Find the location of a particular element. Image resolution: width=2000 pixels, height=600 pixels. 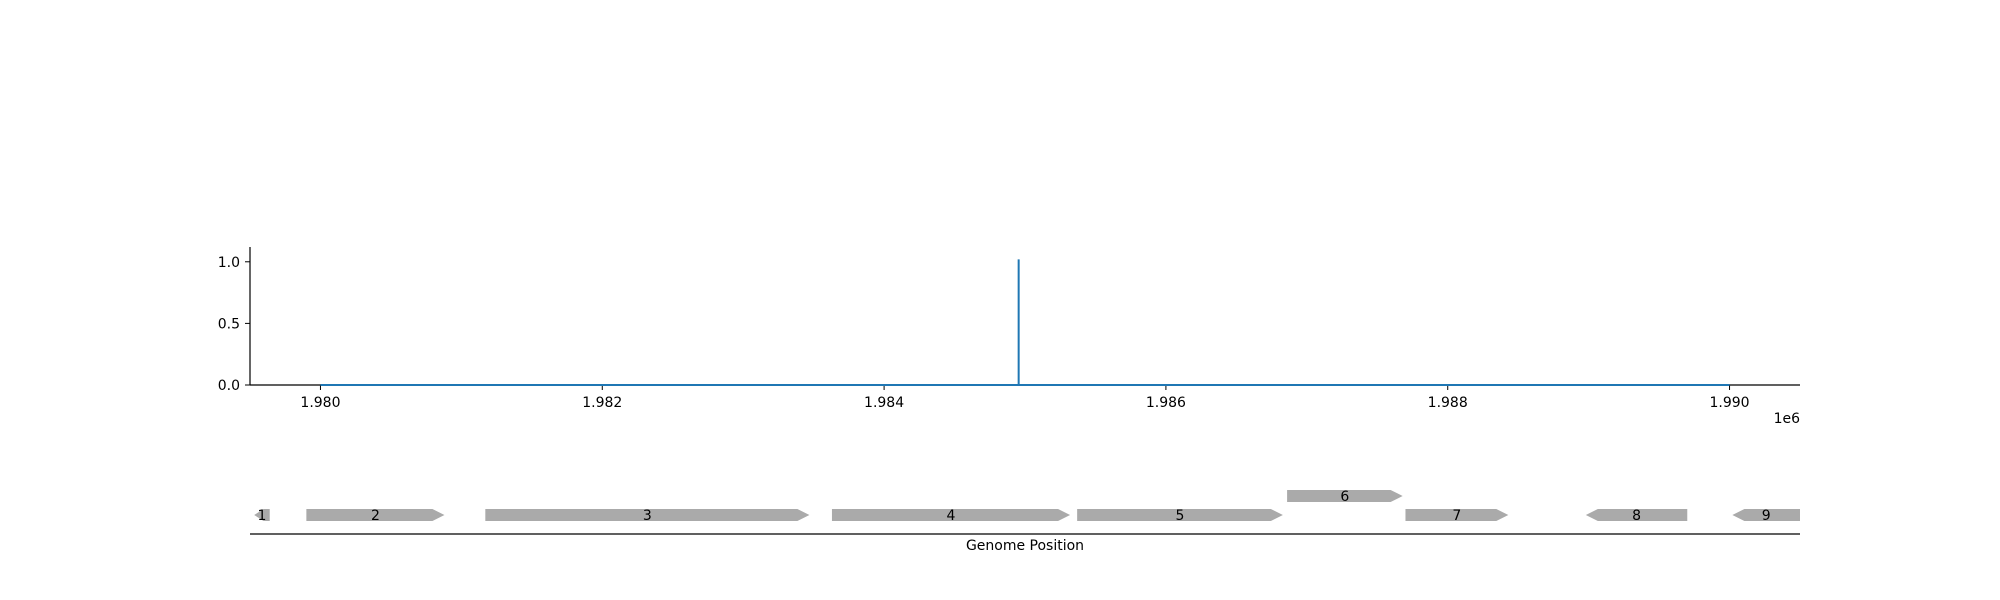

gene-label: 6 is located at coordinates (1344, 497).